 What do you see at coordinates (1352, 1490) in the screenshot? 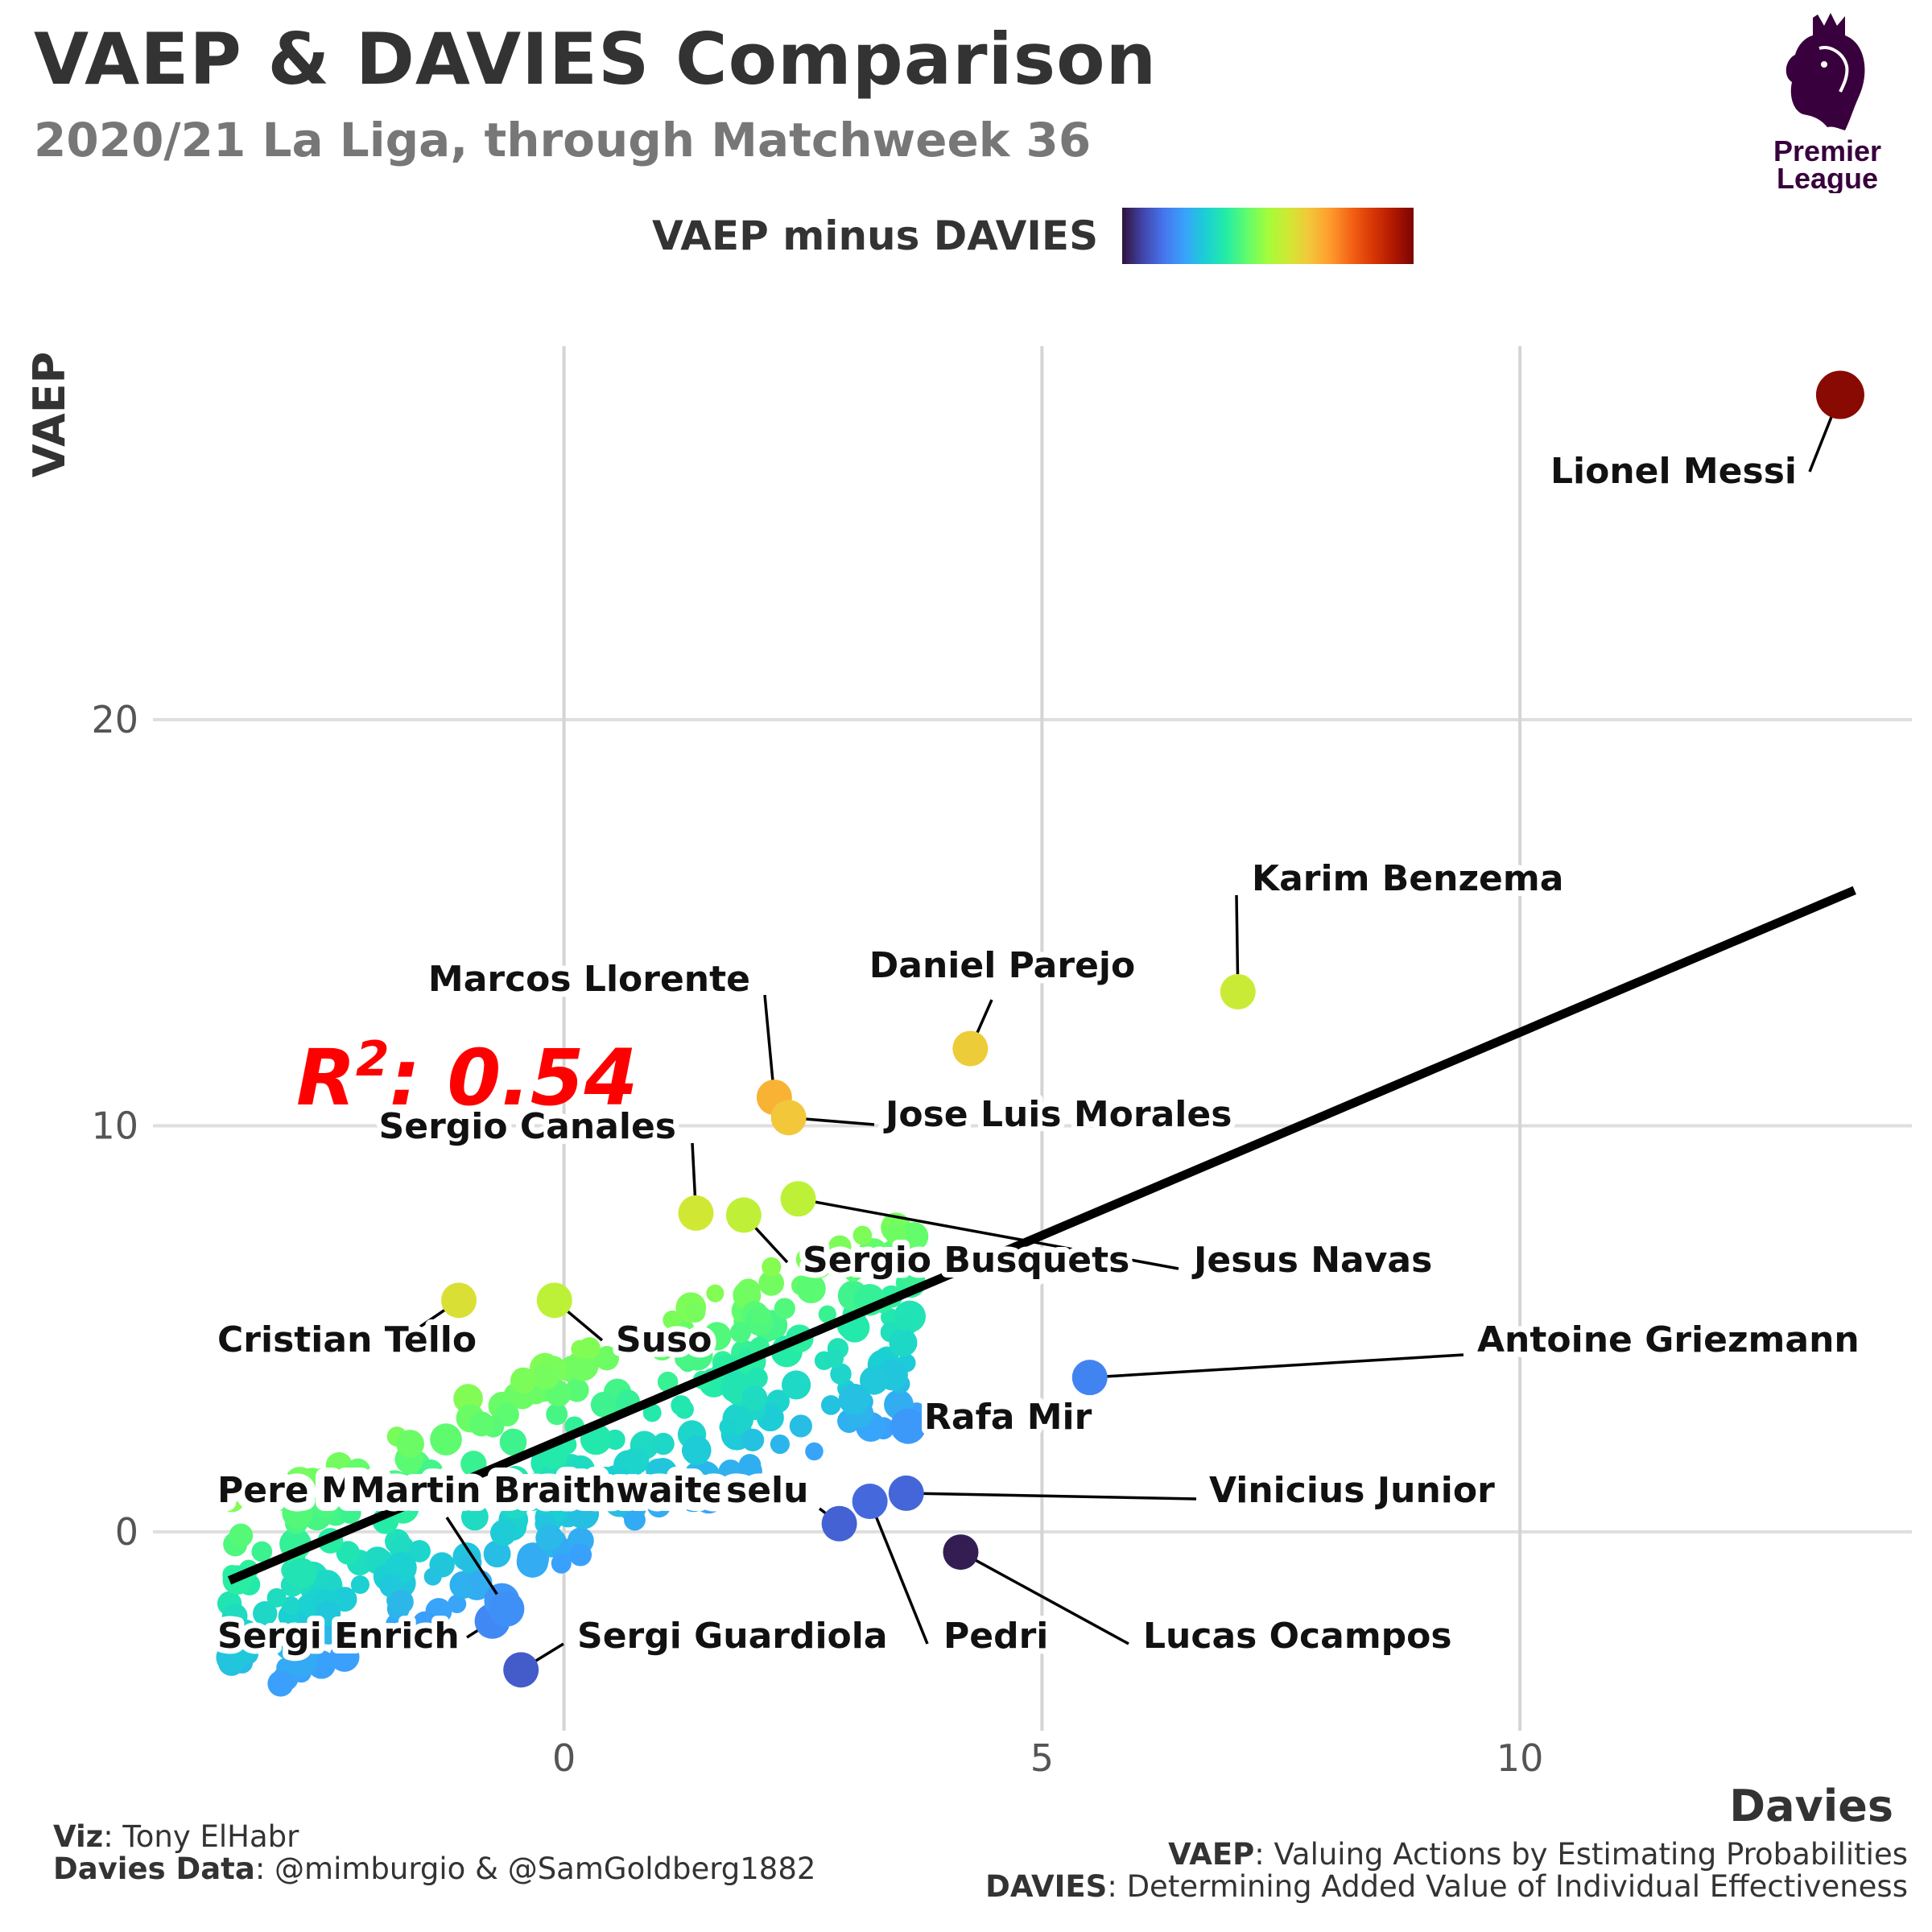
I see `point-label: Vinicius Junior` at bounding box center [1352, 1490].